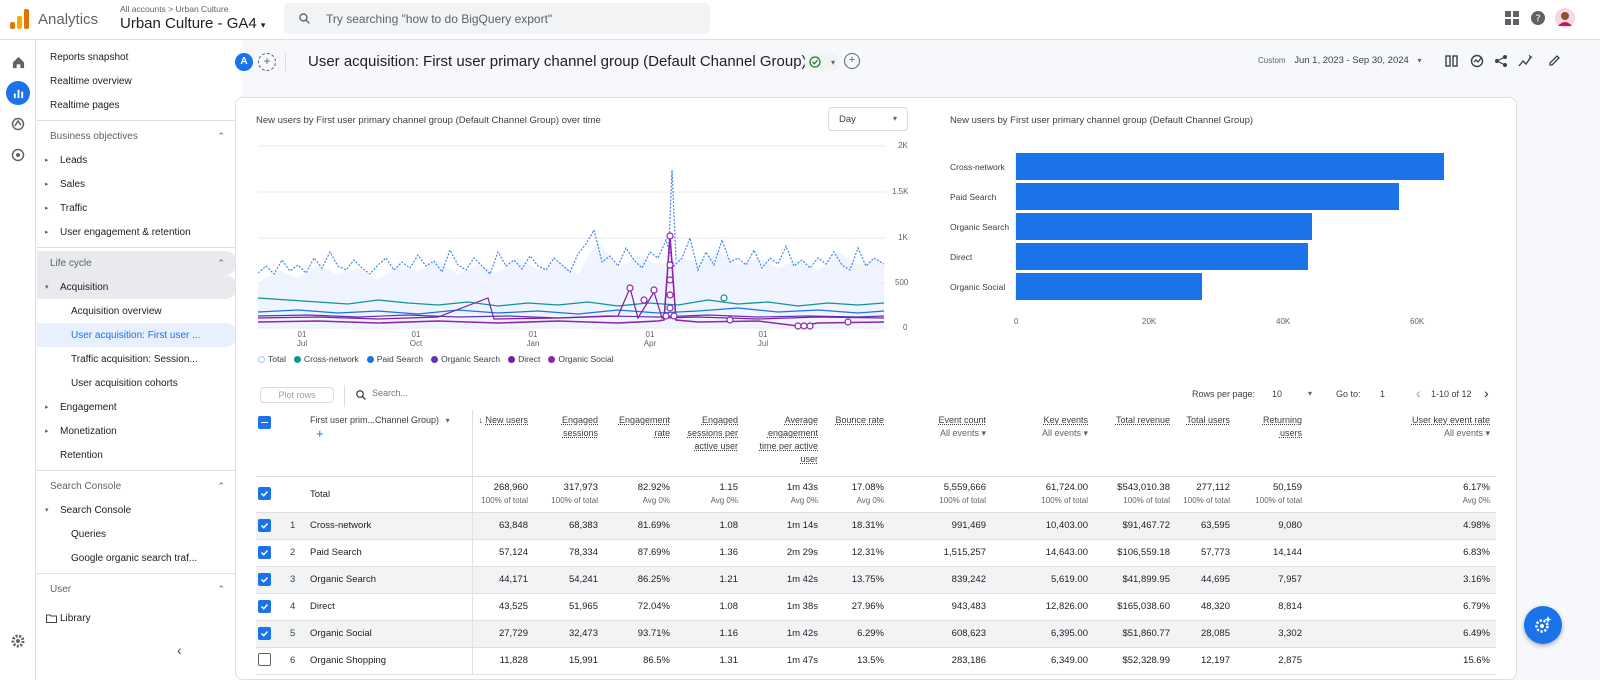  Describe the element at coordinates (137, 510) in the screenshot. I see `nav-search-console: ▾ Search Console` at that location.